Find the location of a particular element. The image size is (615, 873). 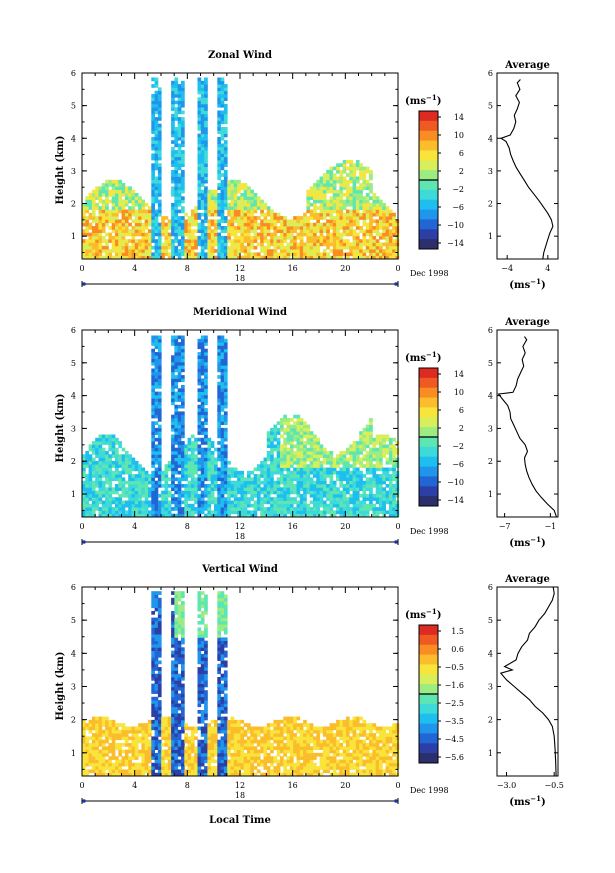

colorbar-swatch is located at coordinates (428, 481).